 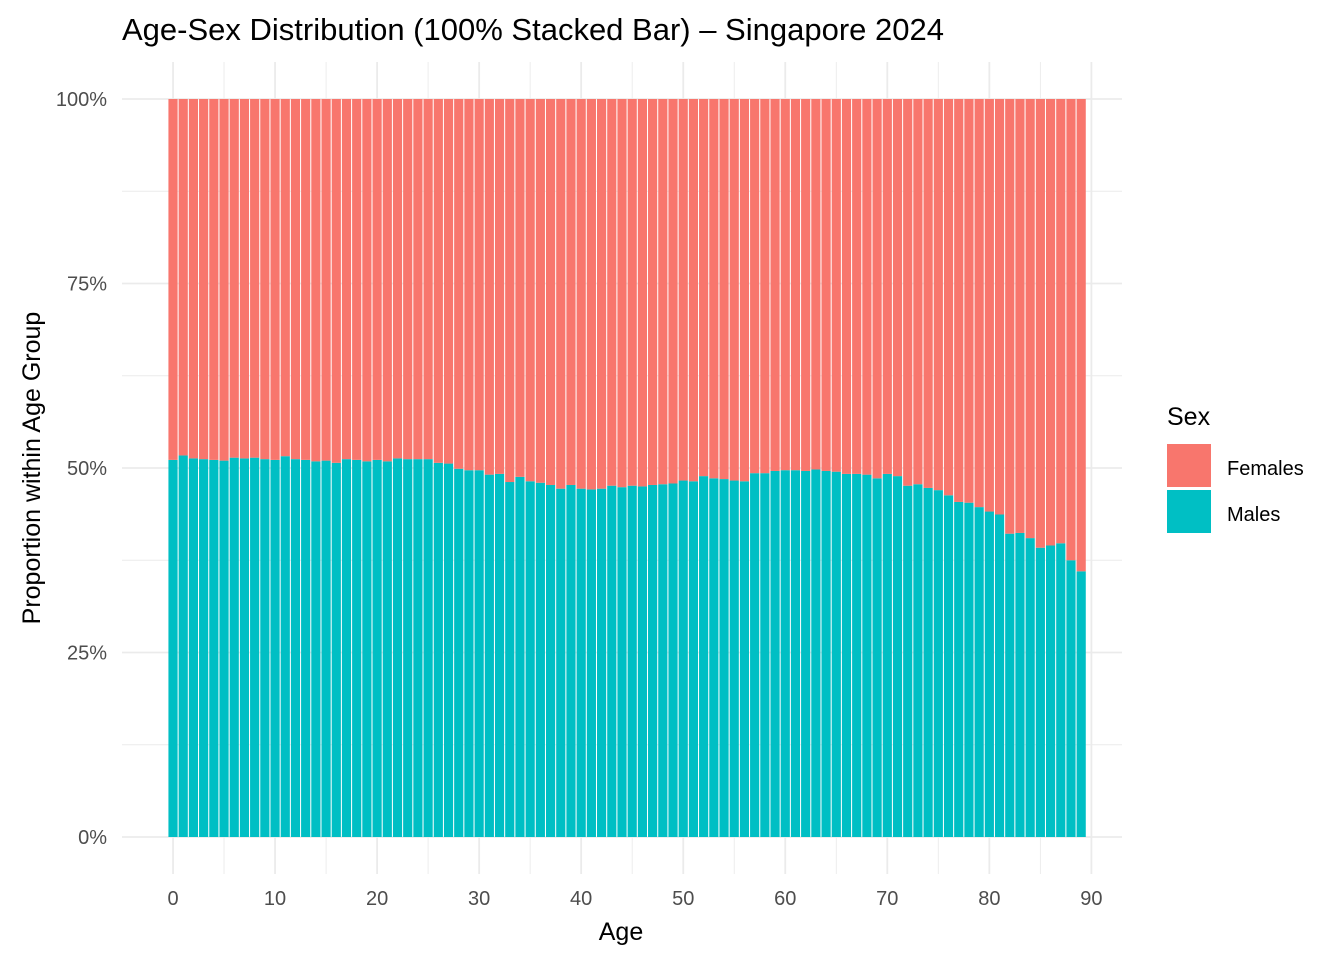 What do you see at coordinates (87, 469) in the screenshot?
I see `y-tick-label: 50%` at bounding box center [87, 469].